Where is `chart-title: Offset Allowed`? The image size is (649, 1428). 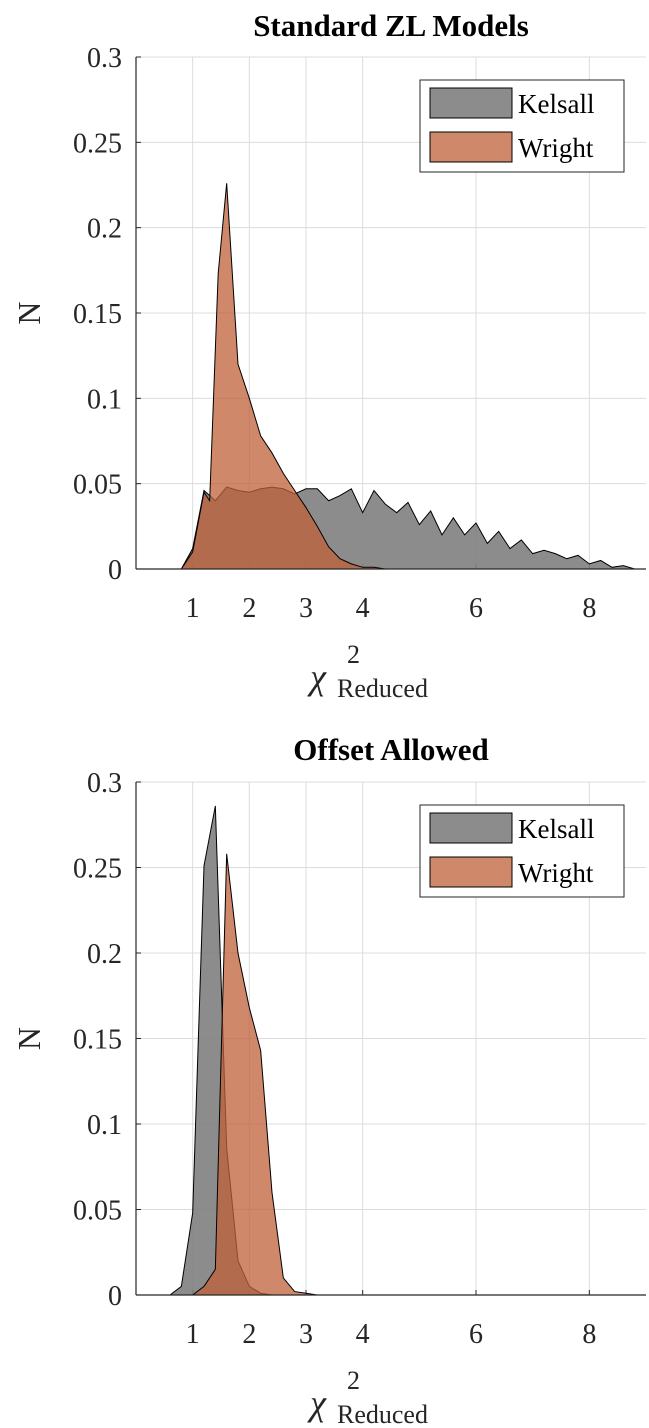
chart-title: Offset Allowed is located at coordinates (390, 749).